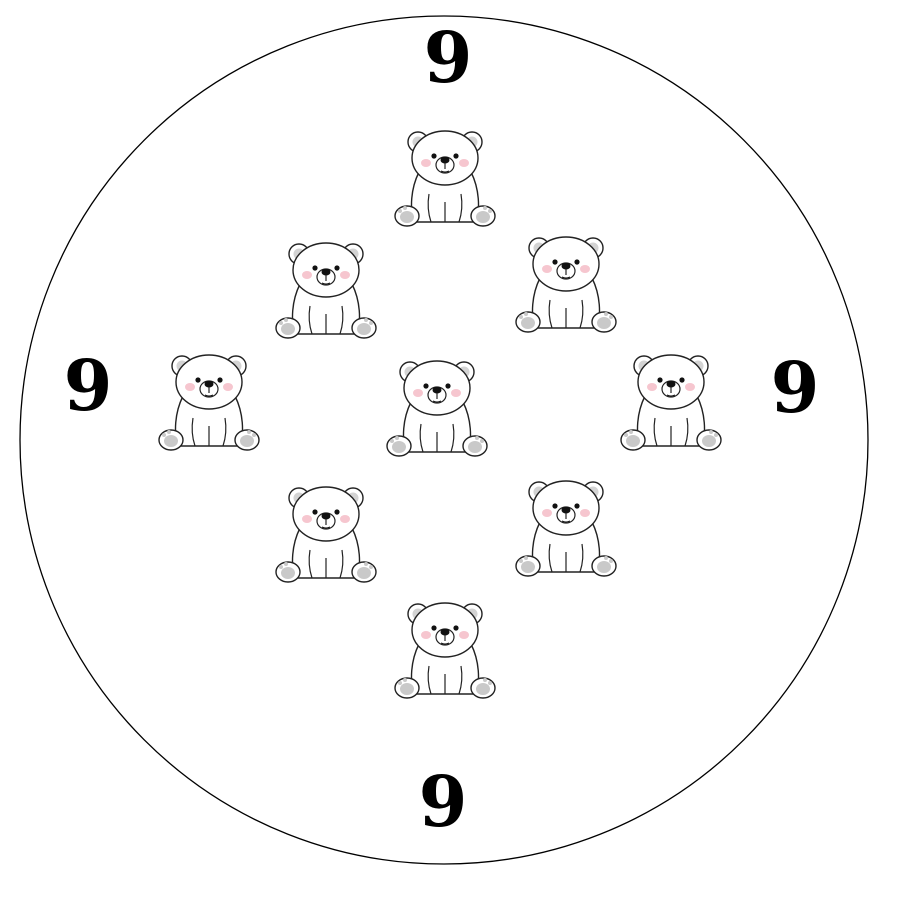 The image size is (900, 900). Describe the element at coordinates (88, 385) in the screenshot. I see `number-left: 9` at that location.